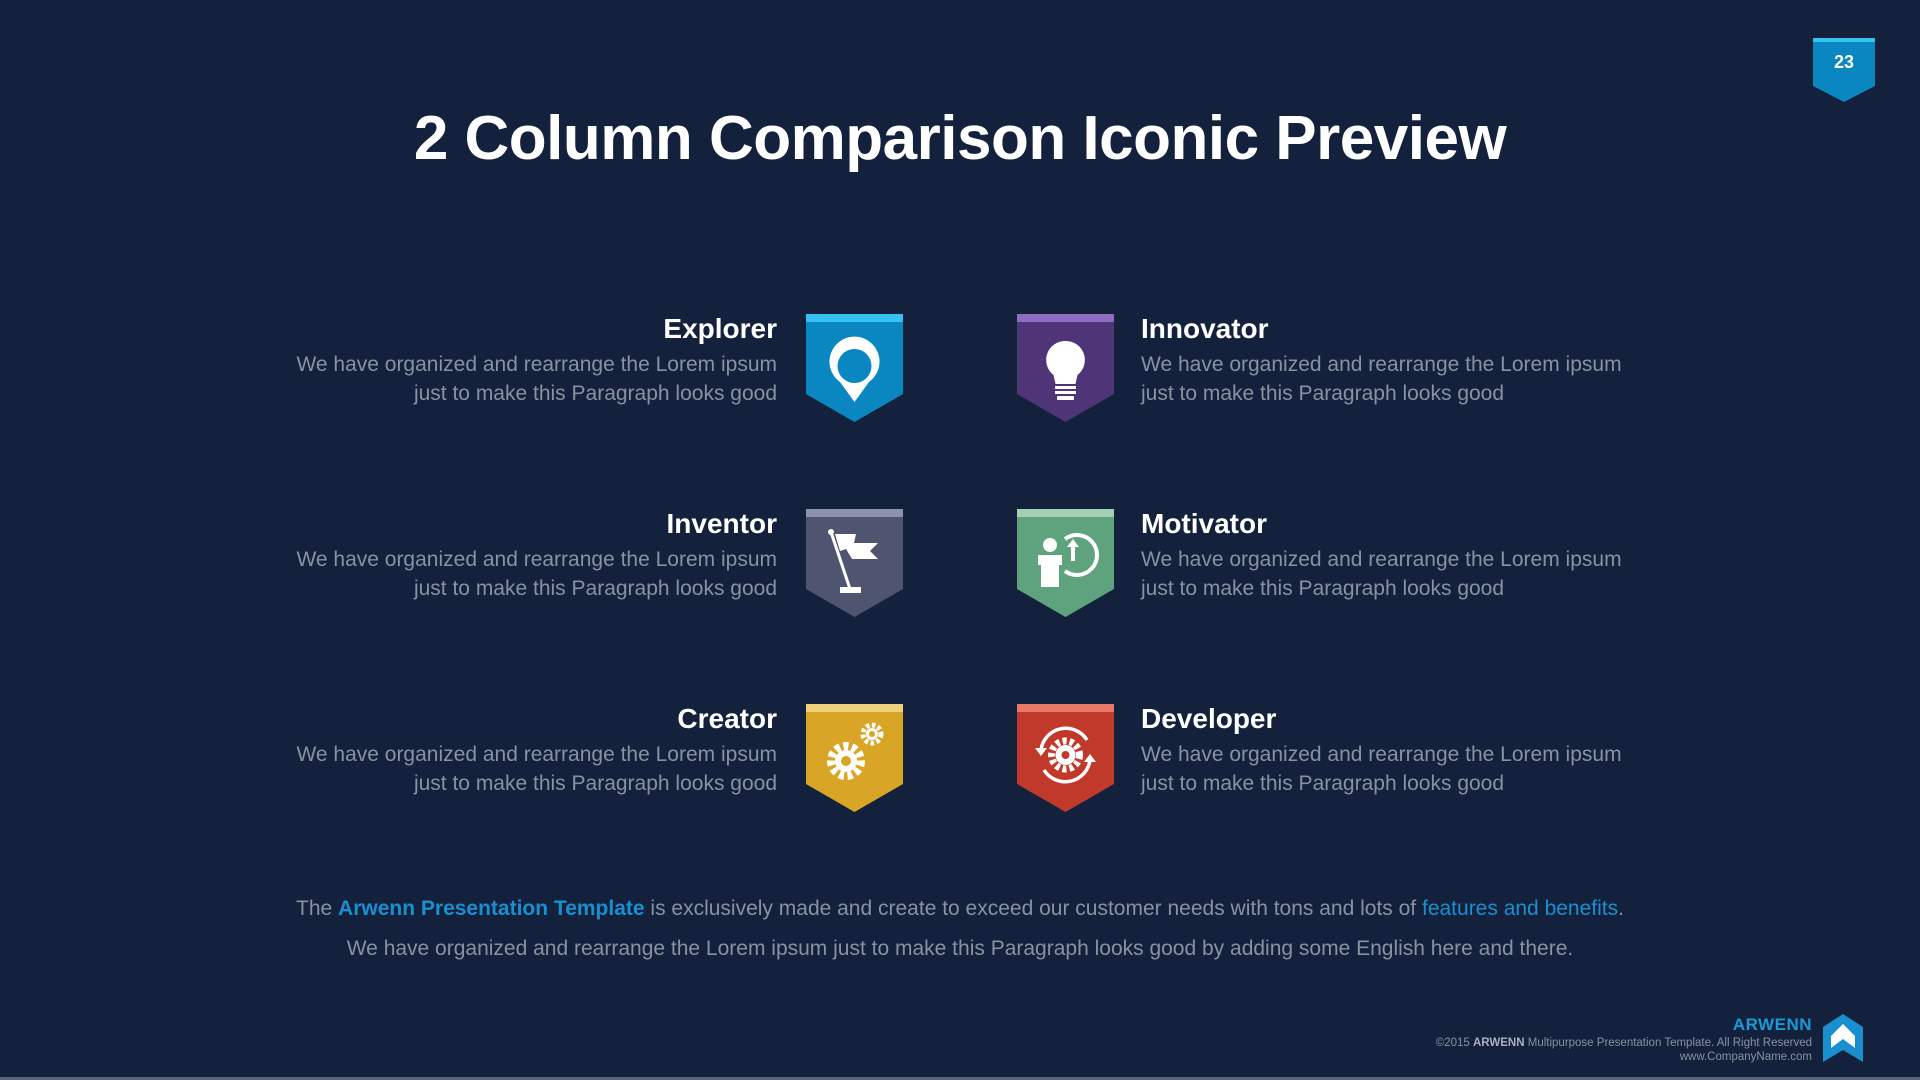 The image size is (1920, 1080). What do you see at coordinates (727, 718) in the screenshot?
I see `item-title: Creator` at bounding box center [727, 718].